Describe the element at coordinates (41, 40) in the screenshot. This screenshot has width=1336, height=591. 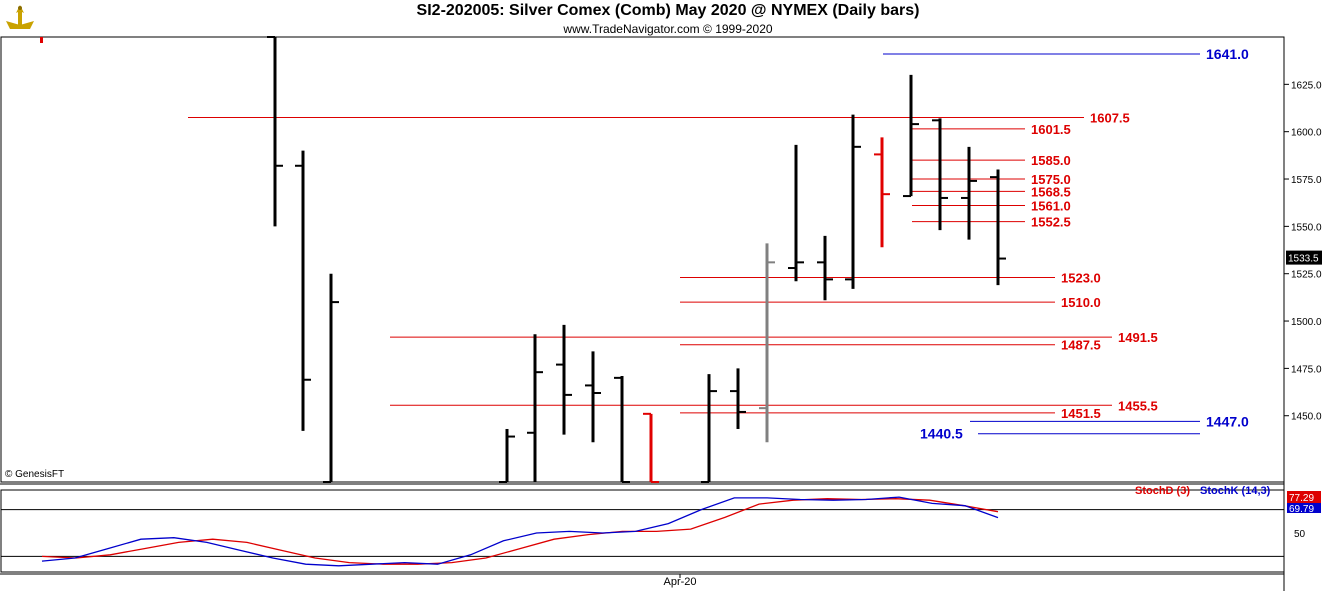
I see `marker-tick` at that location.